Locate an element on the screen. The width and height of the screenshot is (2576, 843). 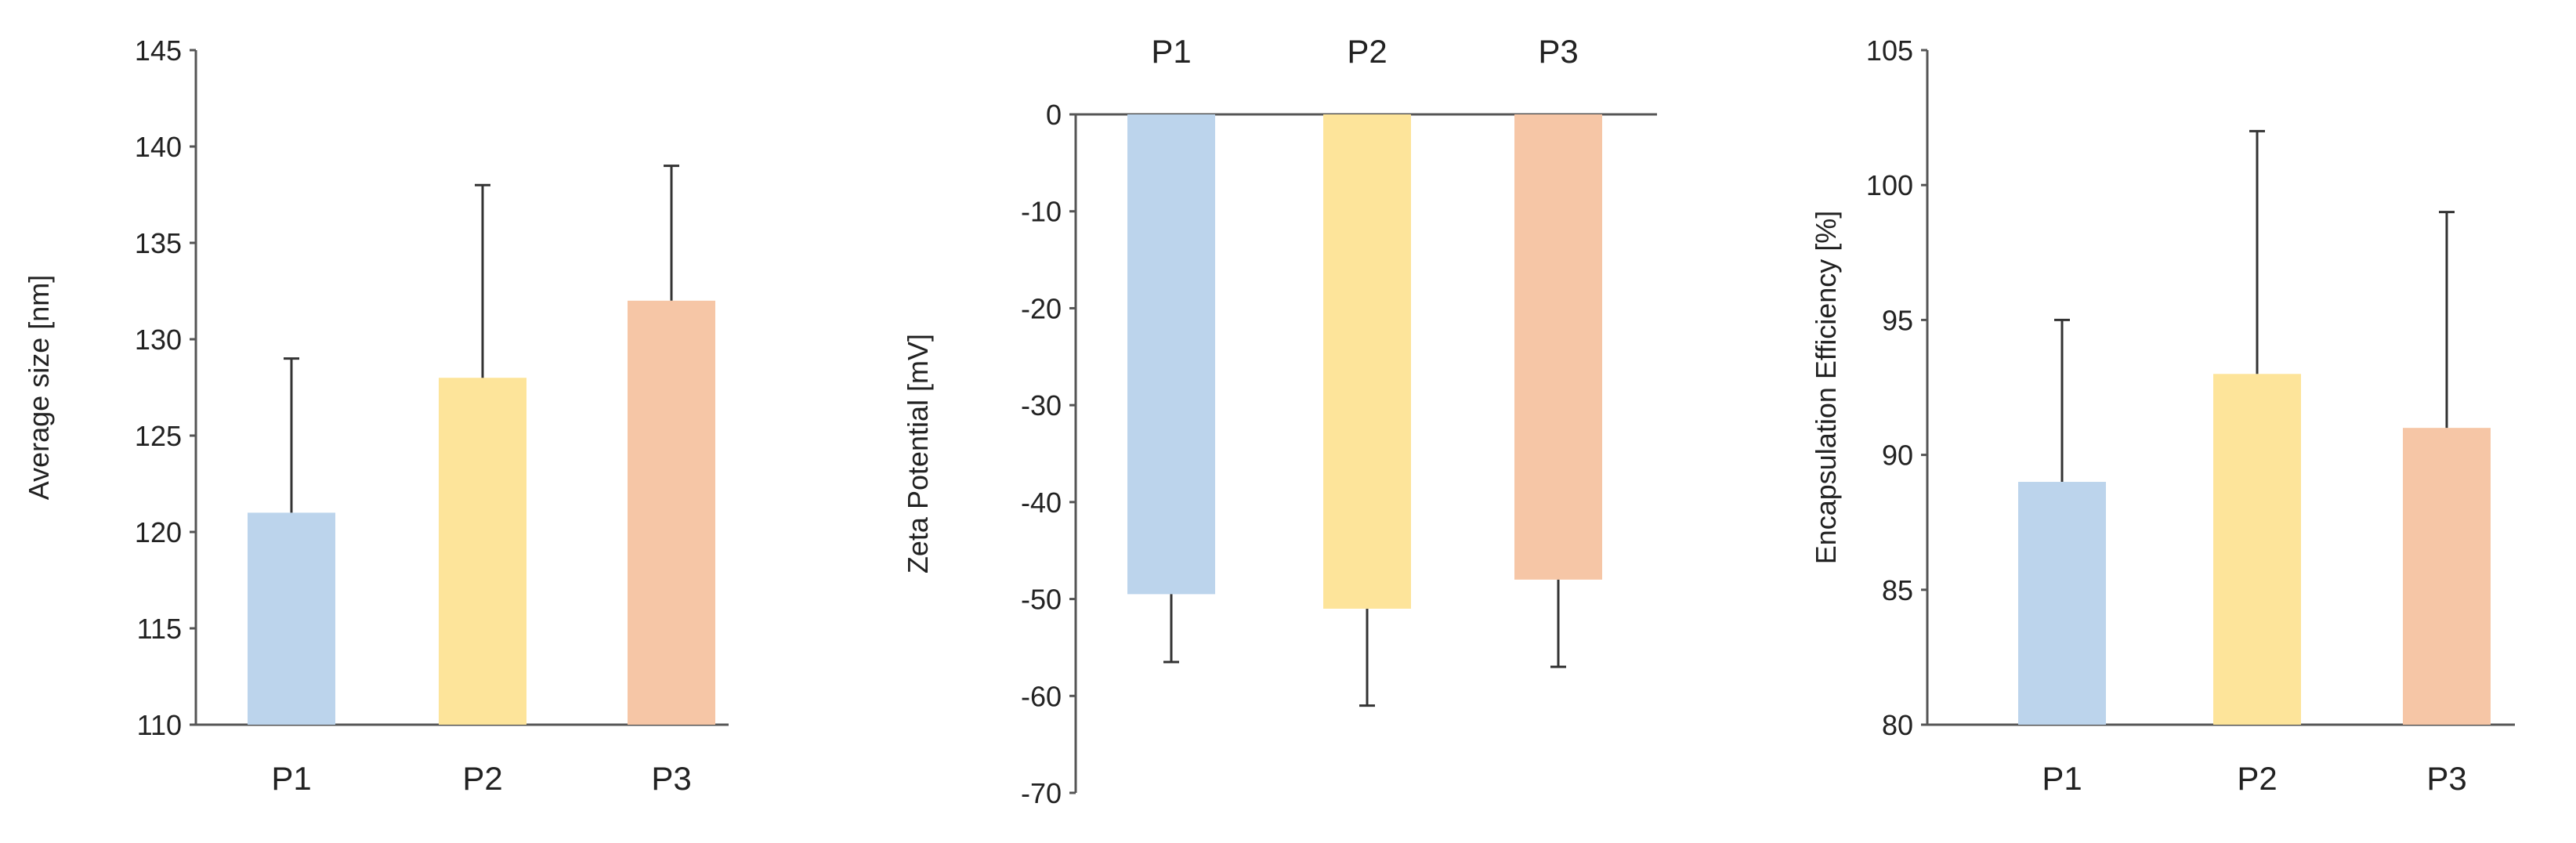
y-axis-title: Encapsulation Efficiency [%] is located at coordinates (1826, 388).